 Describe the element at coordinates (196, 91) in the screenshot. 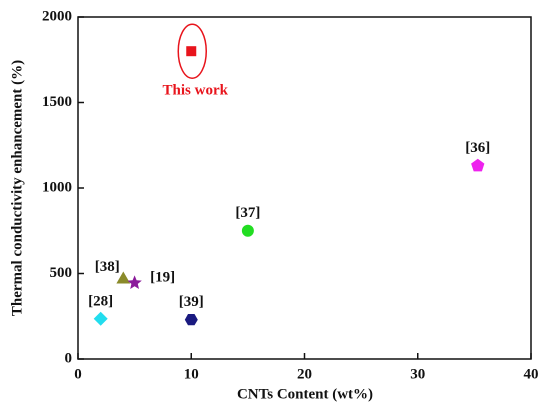

I see `point-label: This work` at that location.